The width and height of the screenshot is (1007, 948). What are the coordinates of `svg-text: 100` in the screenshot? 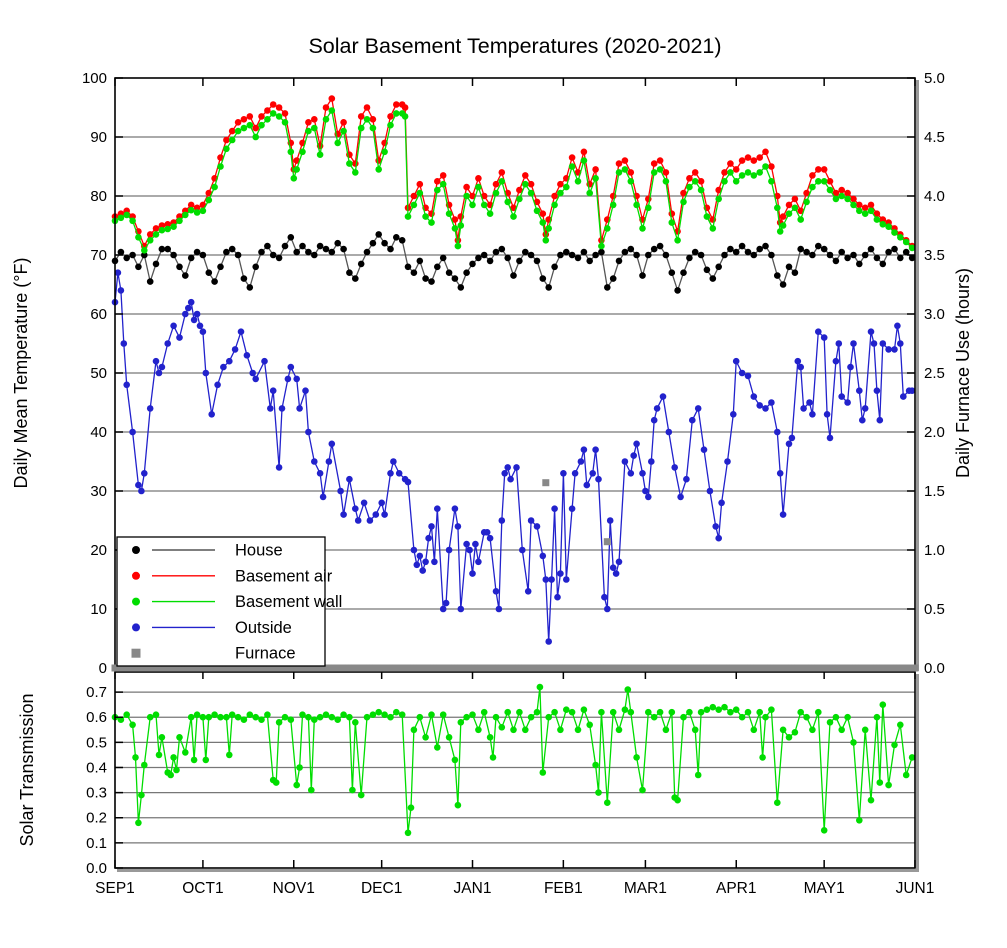 It's located at (94, 78).